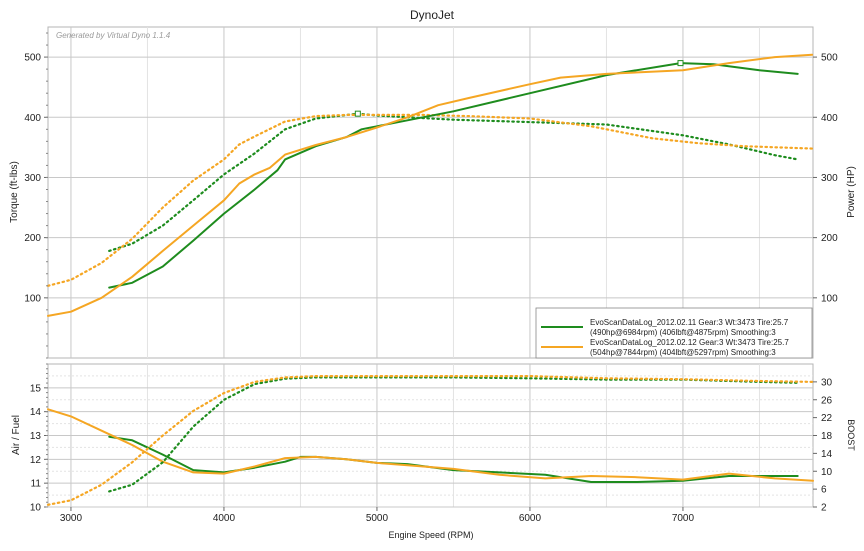 The image size is (864, 551). I want to click on x-tick-label: 5000, so click(377, 518).